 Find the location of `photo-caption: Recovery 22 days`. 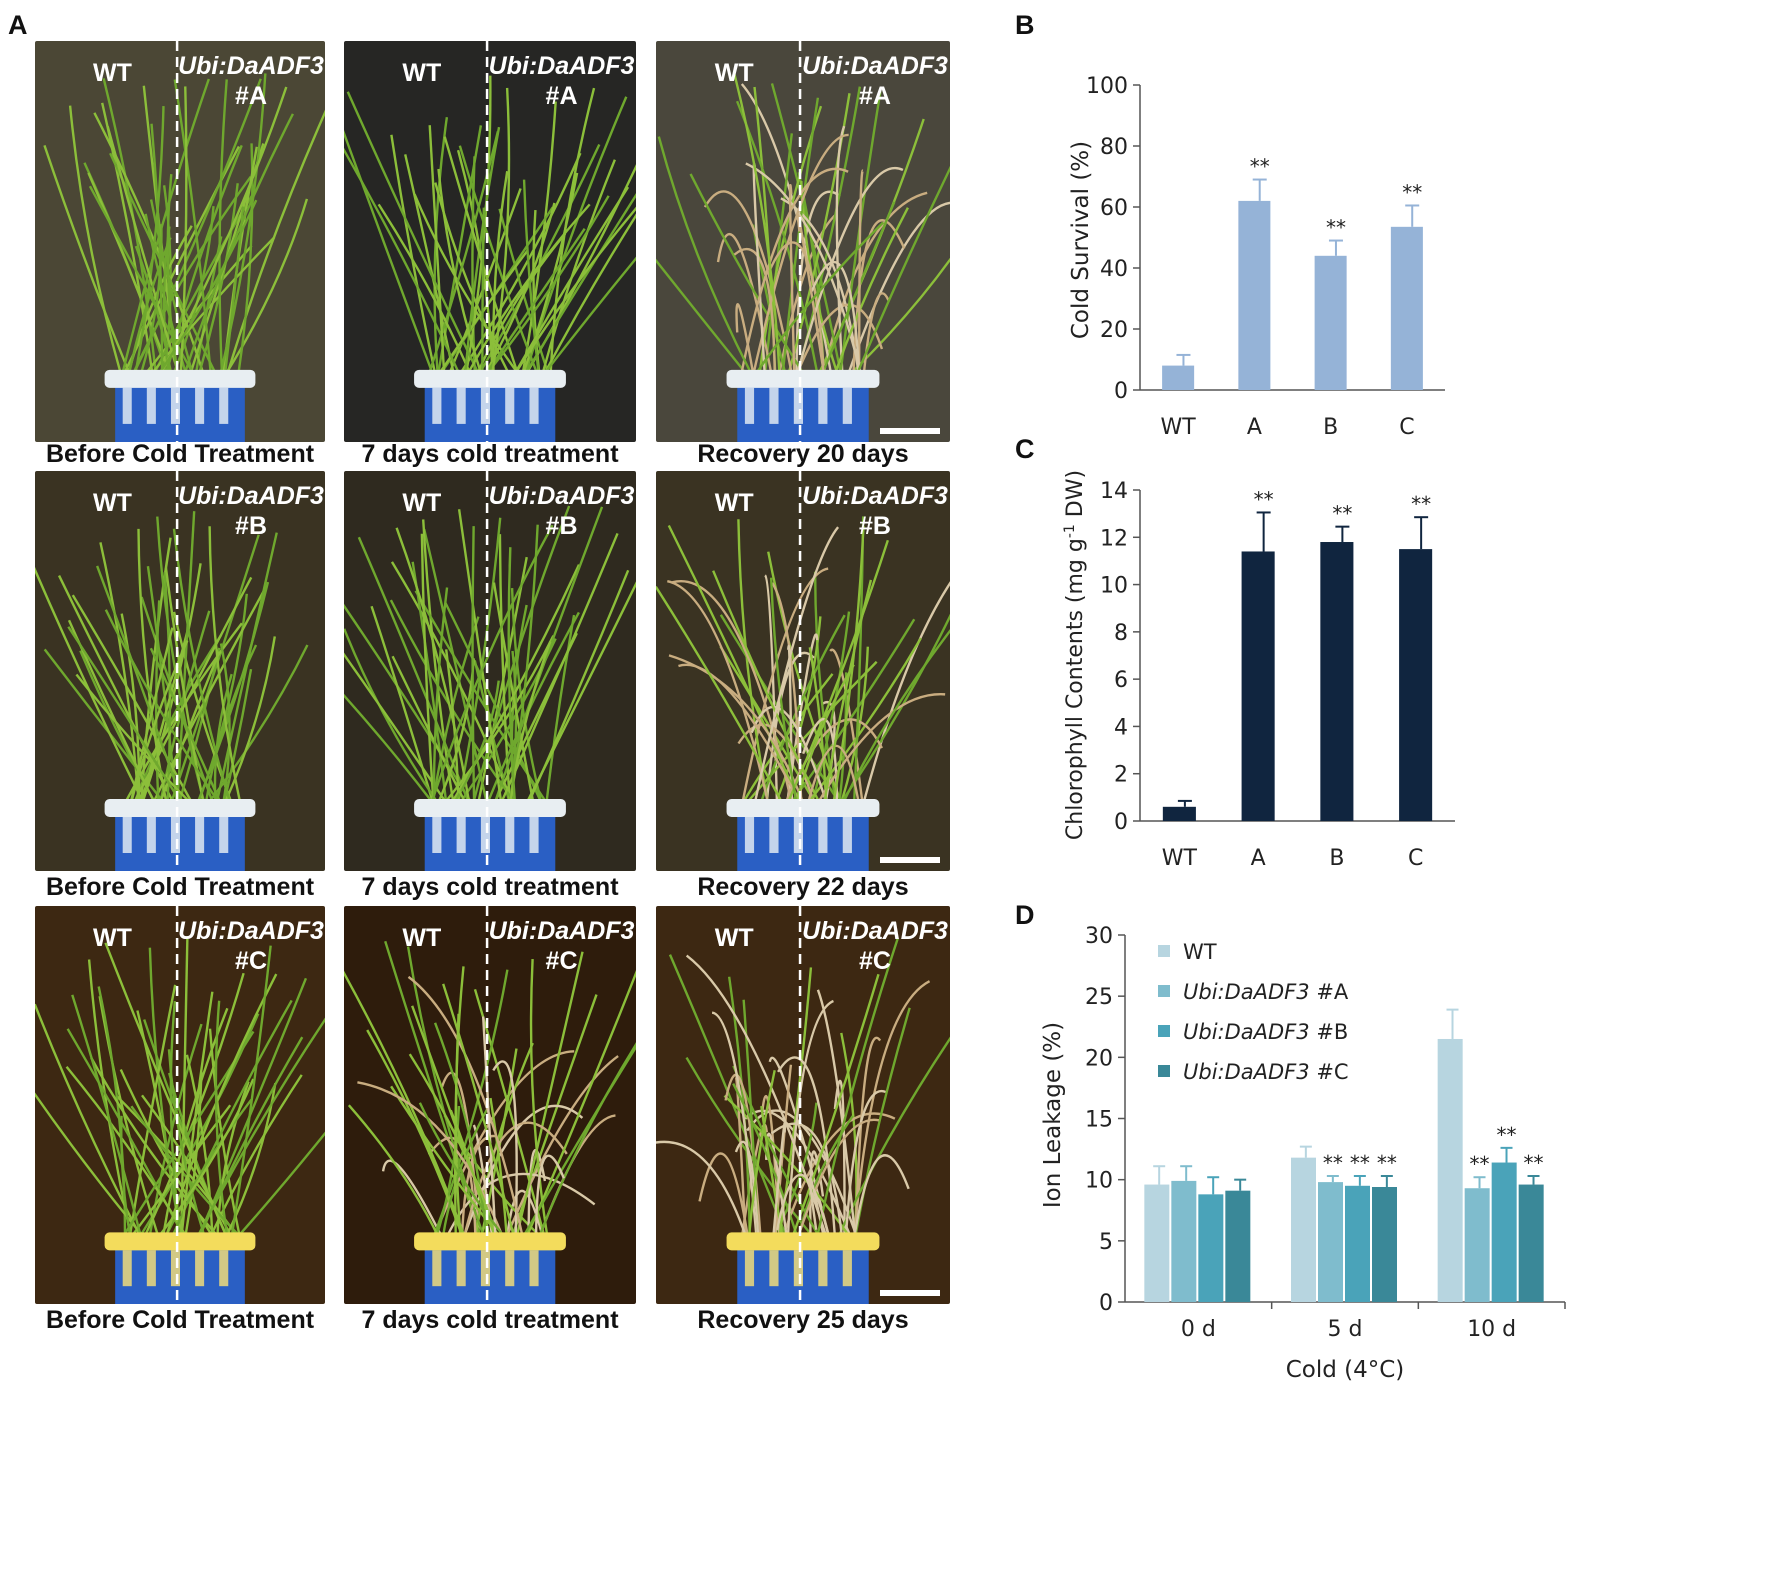

photo-caption: Recovery 22 days is located at coordinates (803, 887).